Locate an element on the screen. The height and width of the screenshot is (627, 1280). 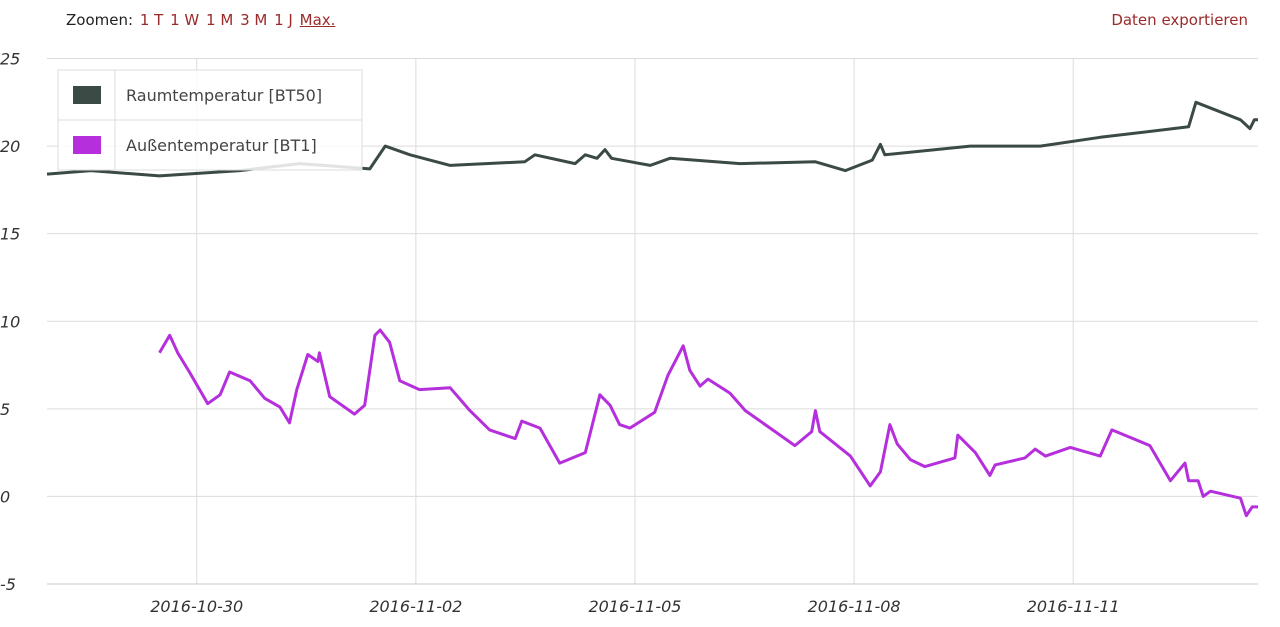
zoom-option: 1 T is located at coordinates (151, 20).